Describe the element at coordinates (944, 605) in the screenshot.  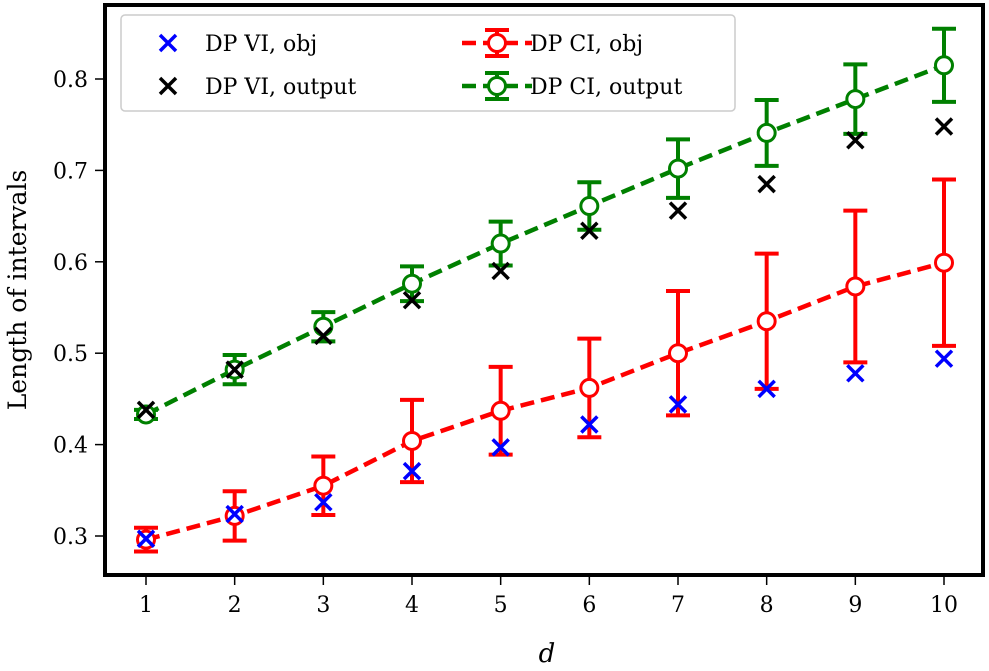
I see `x-tick-label: 10` at that location.